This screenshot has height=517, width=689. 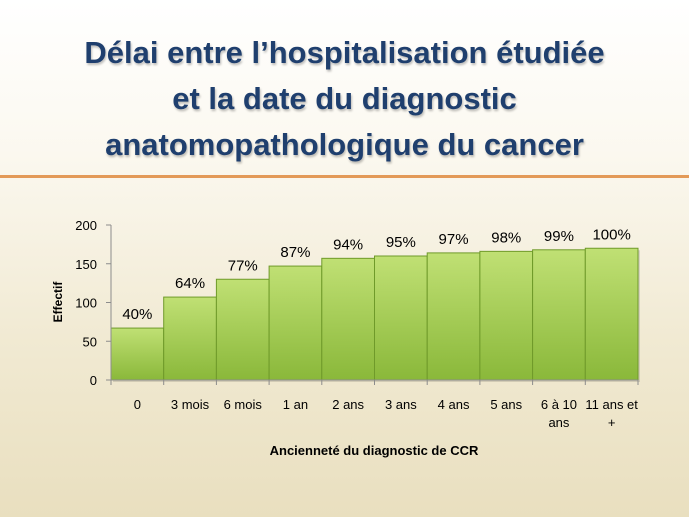 I want to click on title-line-2: et la date du diagnostic, so click(x=344, y=98).